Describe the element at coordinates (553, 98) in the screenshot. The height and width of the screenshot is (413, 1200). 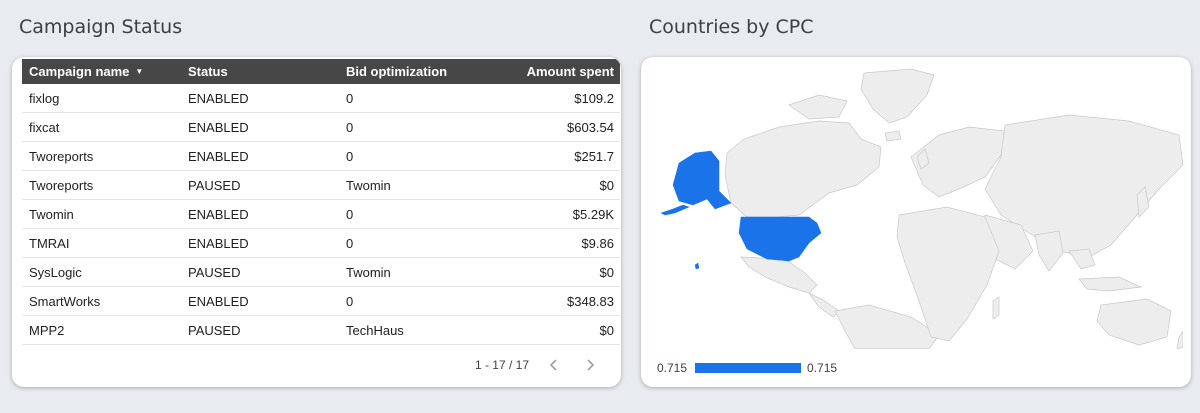
I see `cell-amount-spent: $109.2` at that location.